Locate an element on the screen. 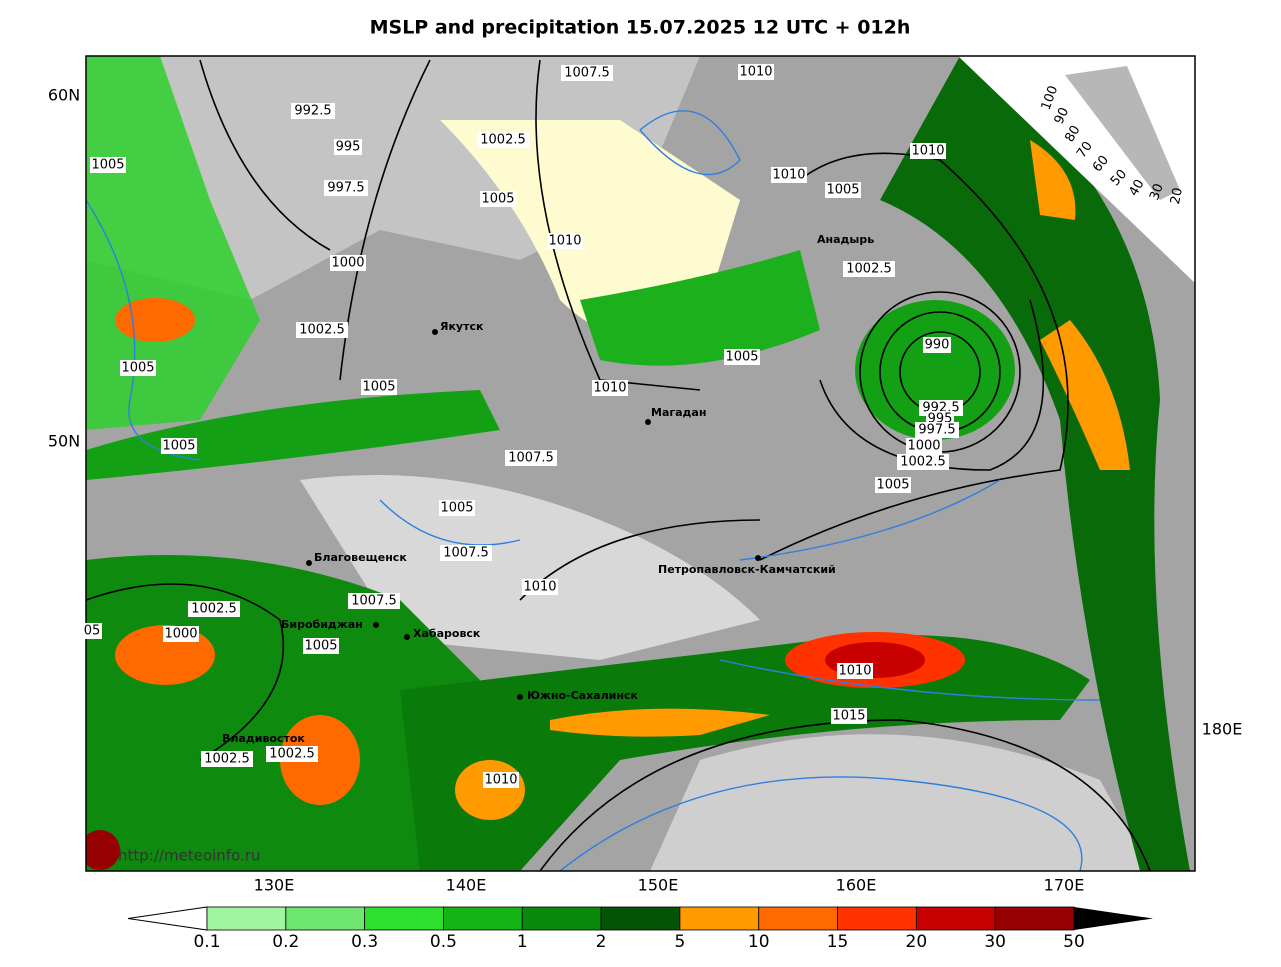  isobar-label: 992.5 is located at coordinates (312, 111).